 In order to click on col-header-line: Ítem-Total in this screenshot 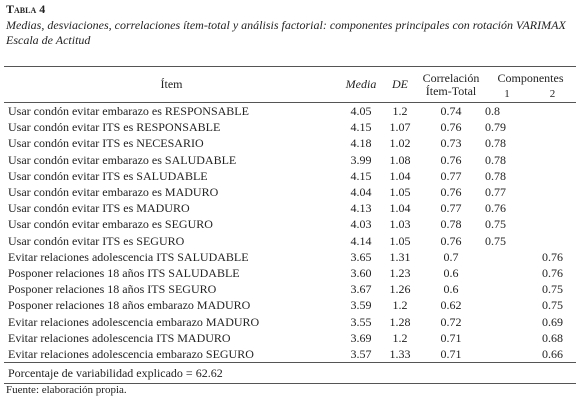, I will do `click(451, 90)`.